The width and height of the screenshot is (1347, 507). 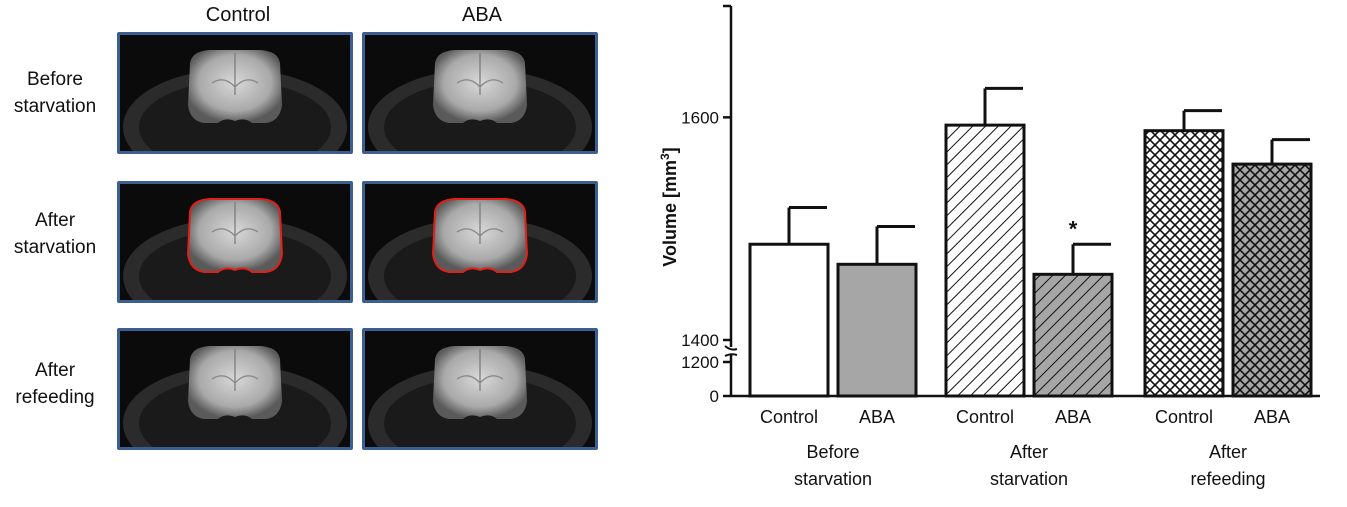 What do you see at coordinates (877, 330) in the screenshot?
I see `bar-aba-group0` at bounding box center [877, 330].